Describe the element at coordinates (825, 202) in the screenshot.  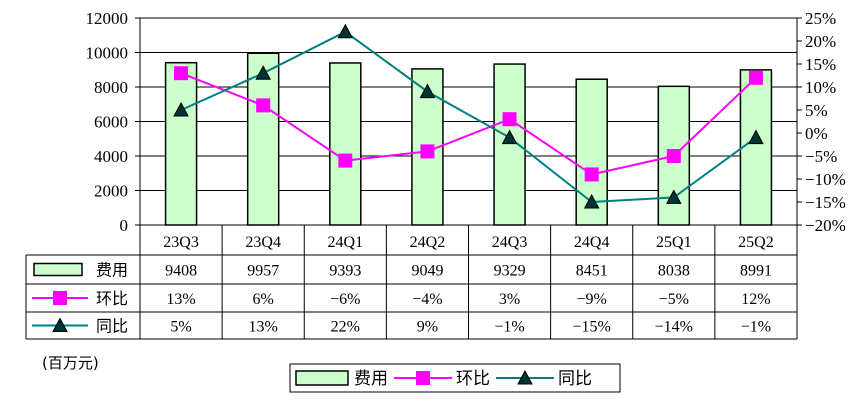
I see `y2-tick-label: −15%` at that location.